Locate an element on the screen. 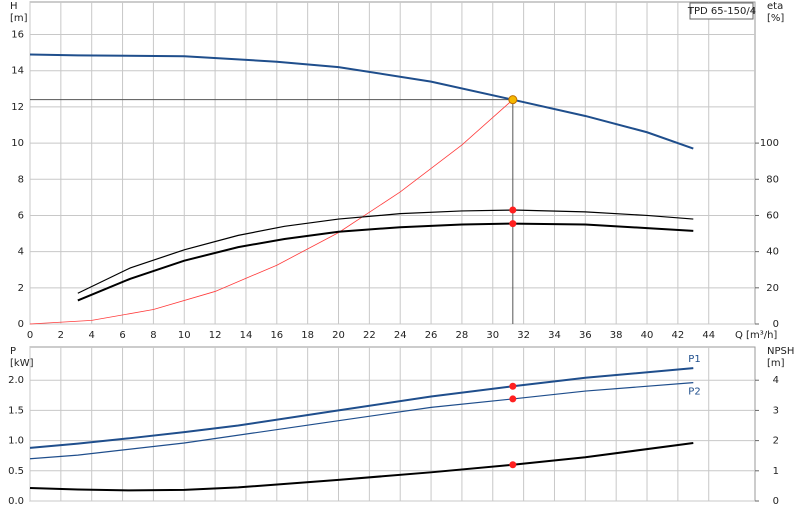 The height and width of the screenshot is (520, 800). y2-tick-label: 4 is located at coordinates (776, 380).